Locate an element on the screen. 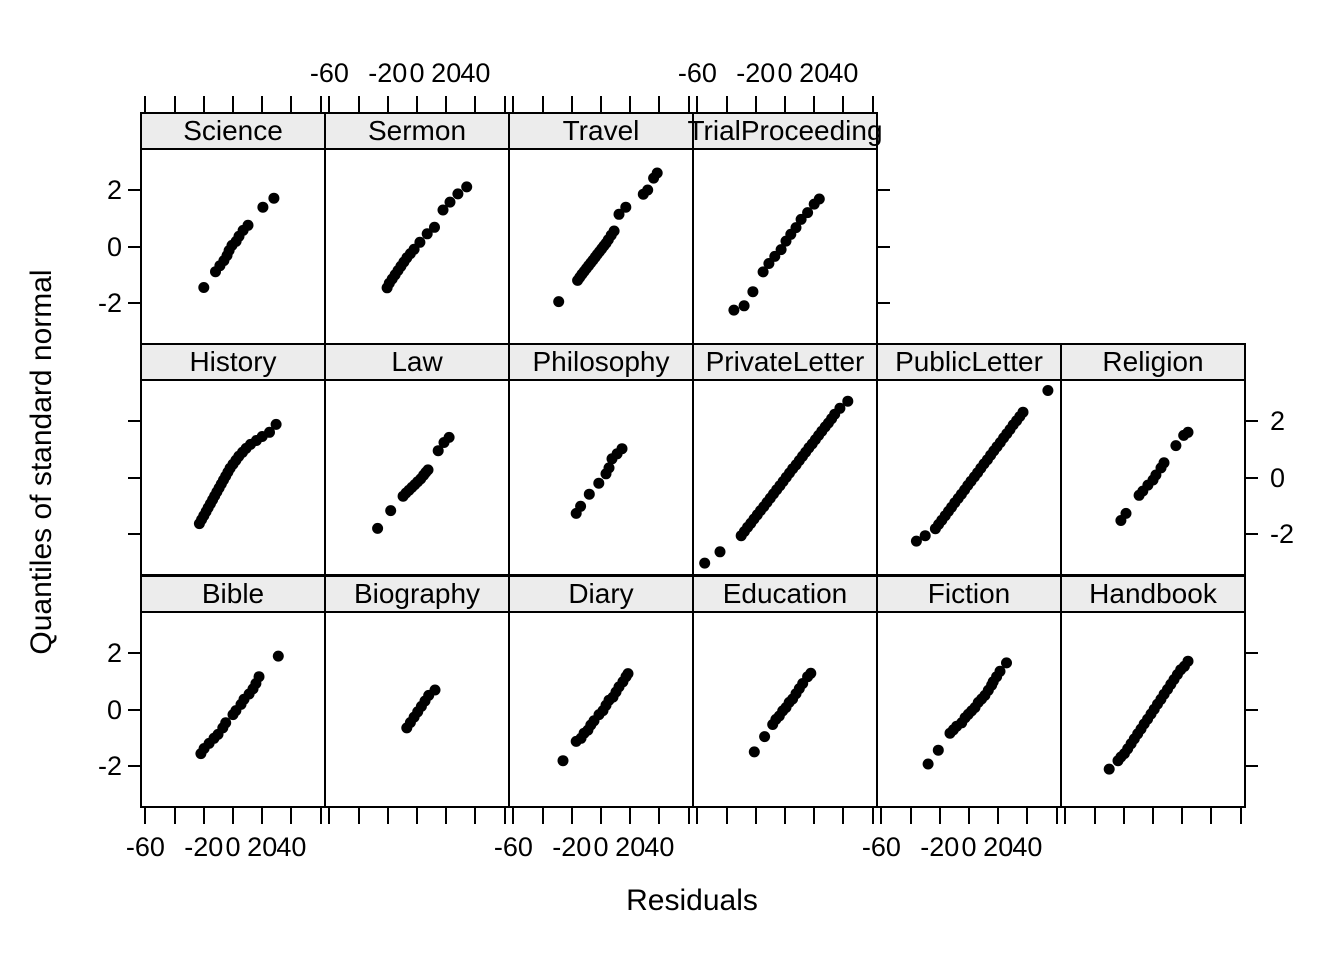 This screenshot has width=1344, height=960. data-points-Travel is located at coordinates (608, 237).